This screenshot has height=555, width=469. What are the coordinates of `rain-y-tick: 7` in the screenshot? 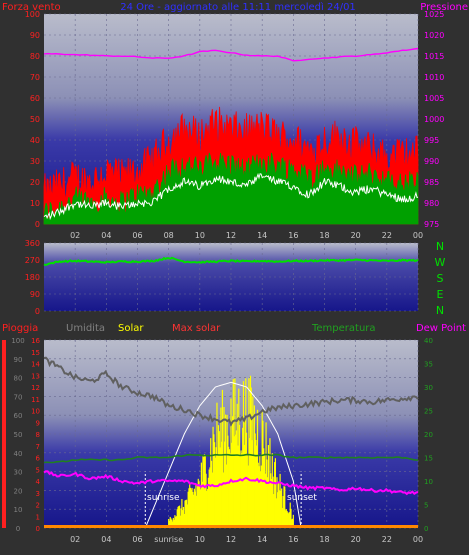 It's located at (38, 447).